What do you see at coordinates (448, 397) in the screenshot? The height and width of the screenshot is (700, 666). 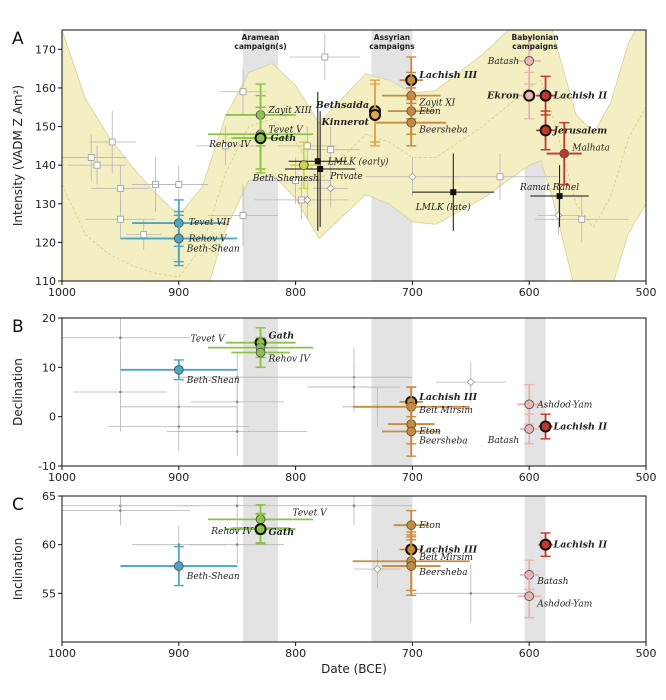 I see `site-label: Lachish III` at bounding box center [448, 397].